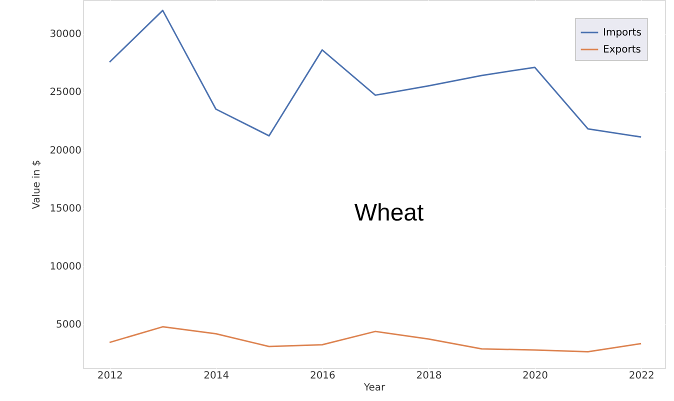  I want to click on x-tick-label: 2022, so click(641, 376).